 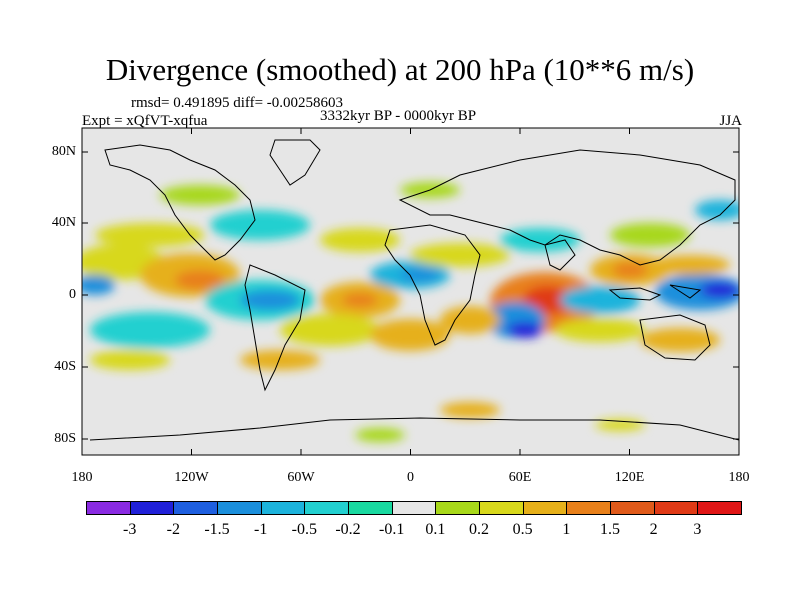 I want to click on colorbar-label: 2, so click(x=653, y=529).